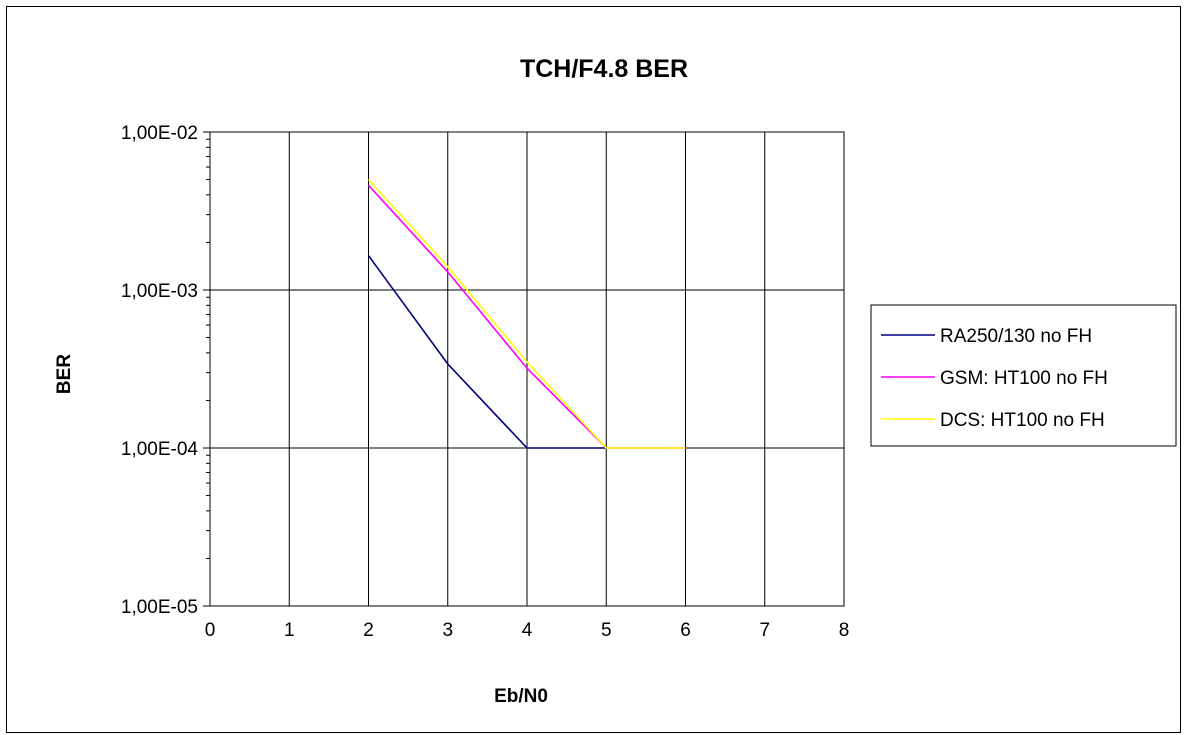  I want to click on legend-box, so click(1023, 375).